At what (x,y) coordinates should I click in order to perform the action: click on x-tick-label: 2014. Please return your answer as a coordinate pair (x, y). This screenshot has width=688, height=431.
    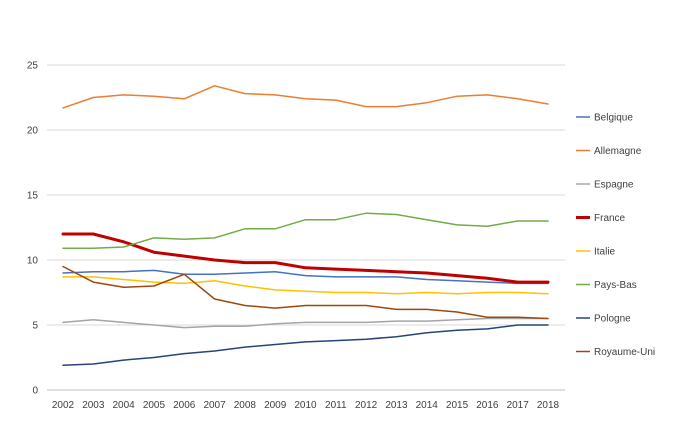
    Looking at the image, I should click on (427, 405).